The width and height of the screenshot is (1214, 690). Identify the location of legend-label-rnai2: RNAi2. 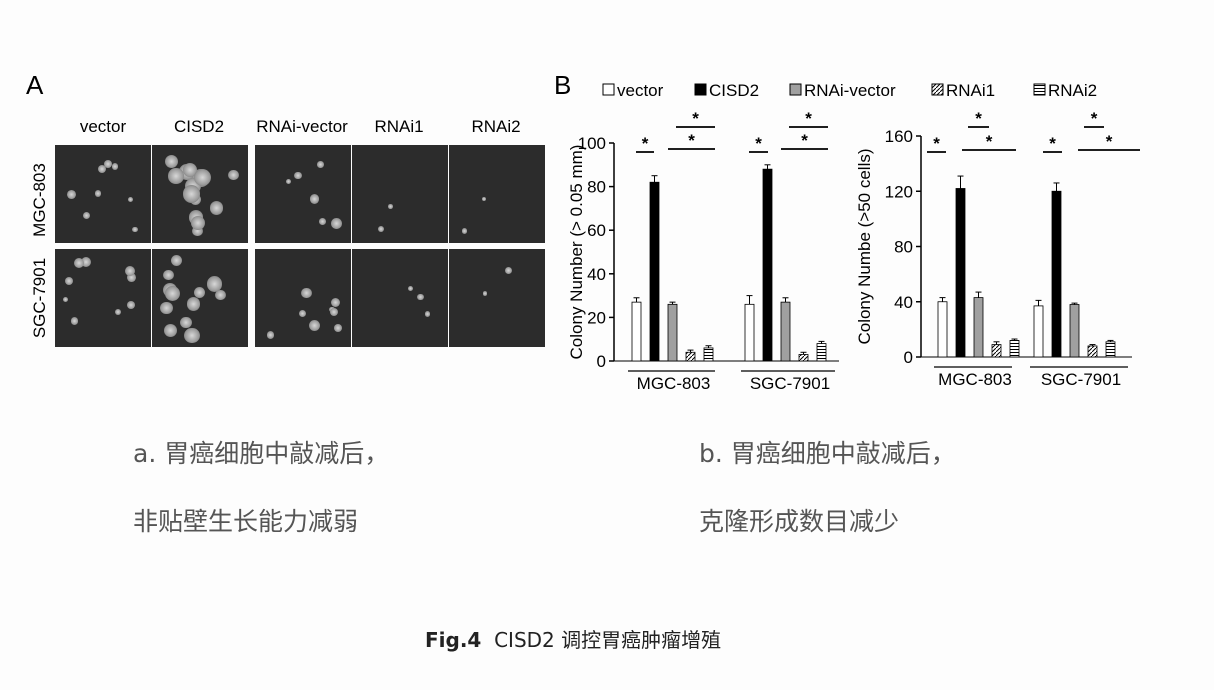
(1072, 90).